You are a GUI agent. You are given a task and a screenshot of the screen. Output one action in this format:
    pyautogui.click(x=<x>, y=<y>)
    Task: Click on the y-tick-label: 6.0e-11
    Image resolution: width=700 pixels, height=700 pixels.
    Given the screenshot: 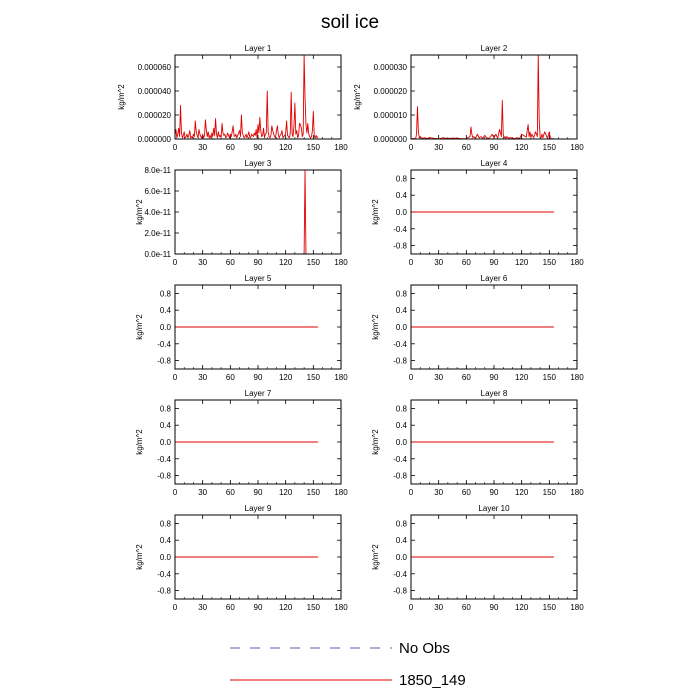 What is the action you would take?
    pyautogui.click(x=157, y=191)
    